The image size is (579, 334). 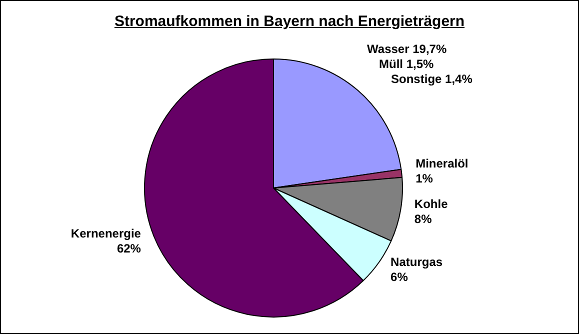 What do you see at coordinates (399, 277) in the screenshot?
I see `data-label: 6%` at bounding box center [399, 277].